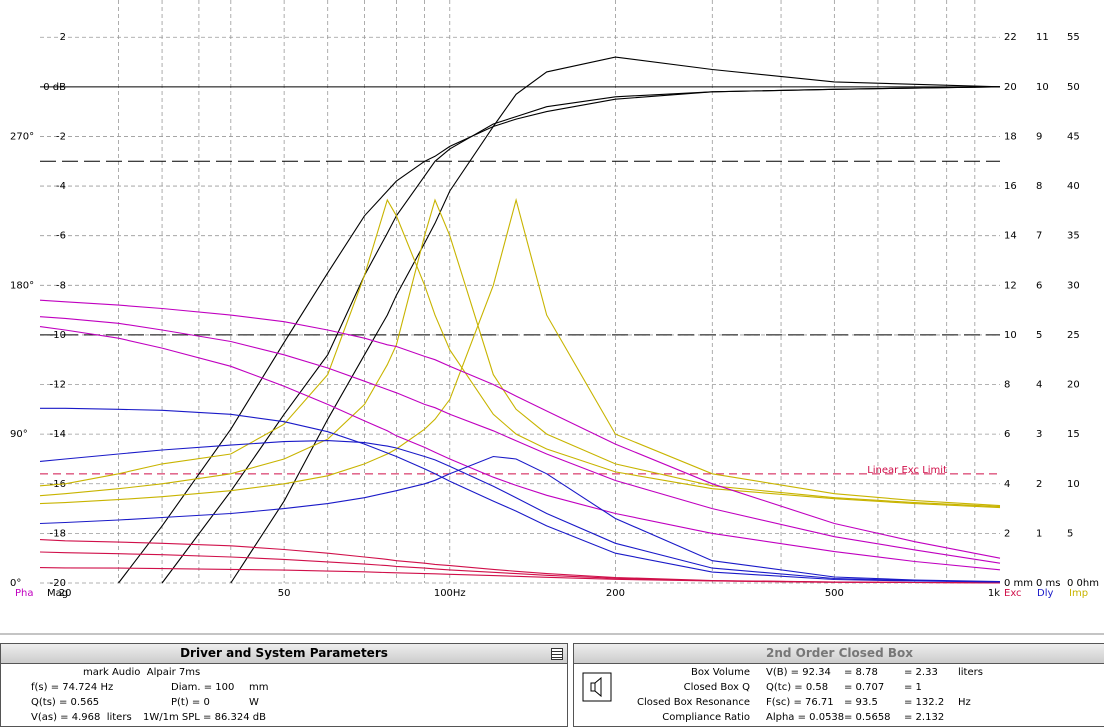 Image resolution: width=1104 pixels, height=727 pixels. What do you see at coordinates (557, 654) in the screenshot?
I see `close-box` at bounding box center [557, 654].